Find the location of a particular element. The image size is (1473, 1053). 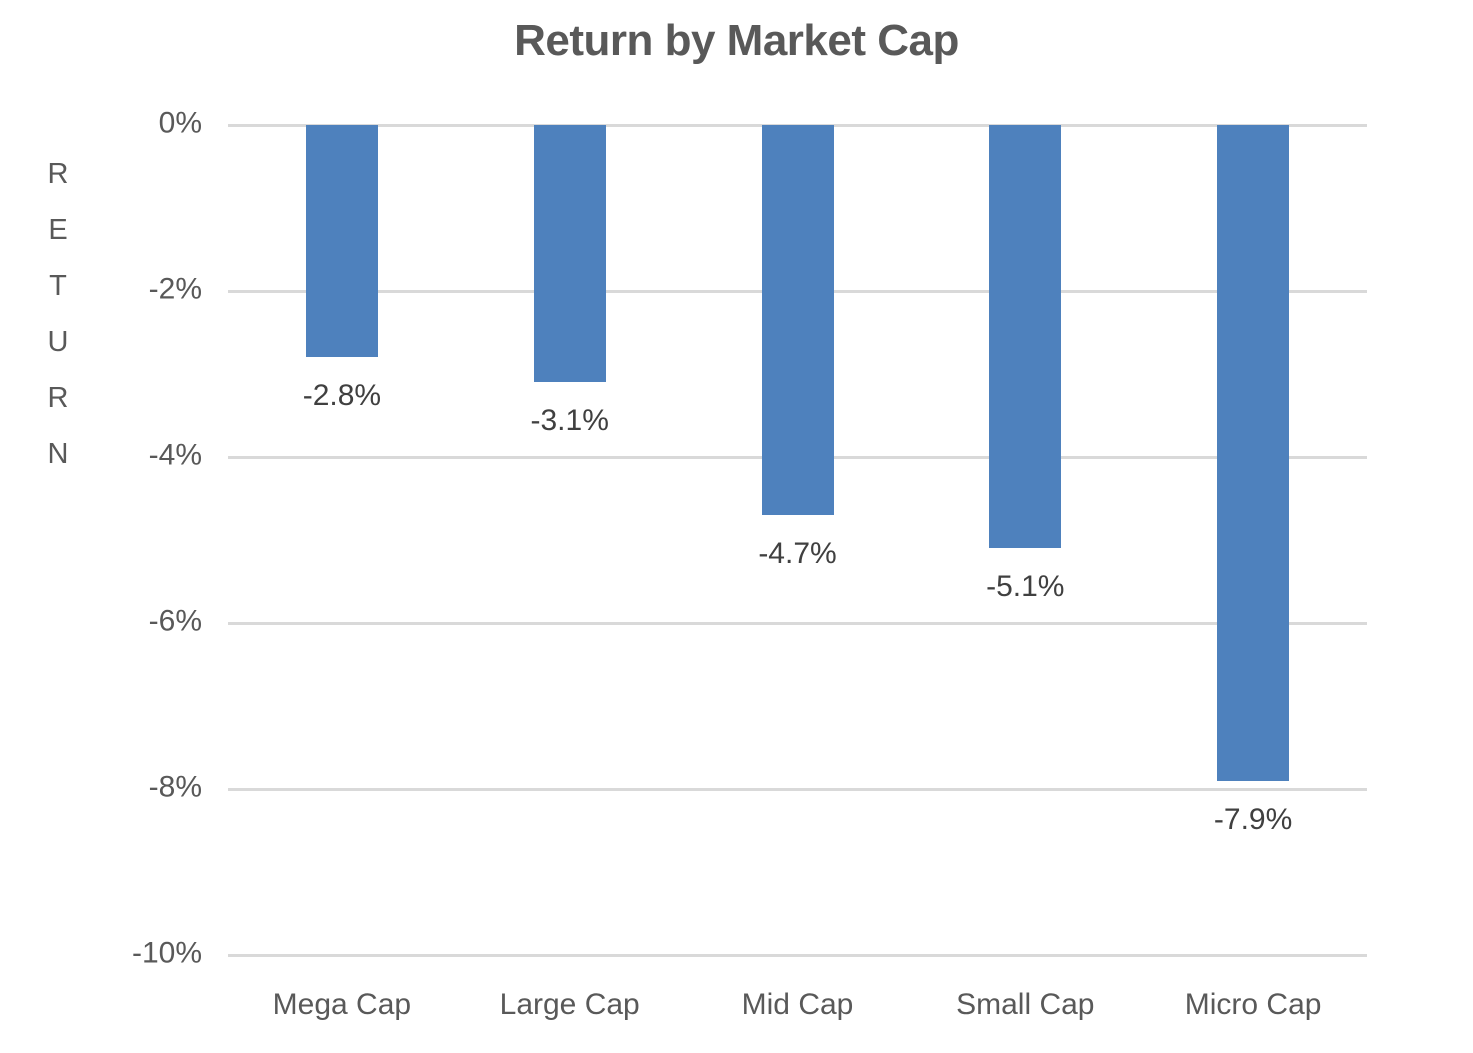

y-axis-title-letter: N is located at coordinates (58, 454).